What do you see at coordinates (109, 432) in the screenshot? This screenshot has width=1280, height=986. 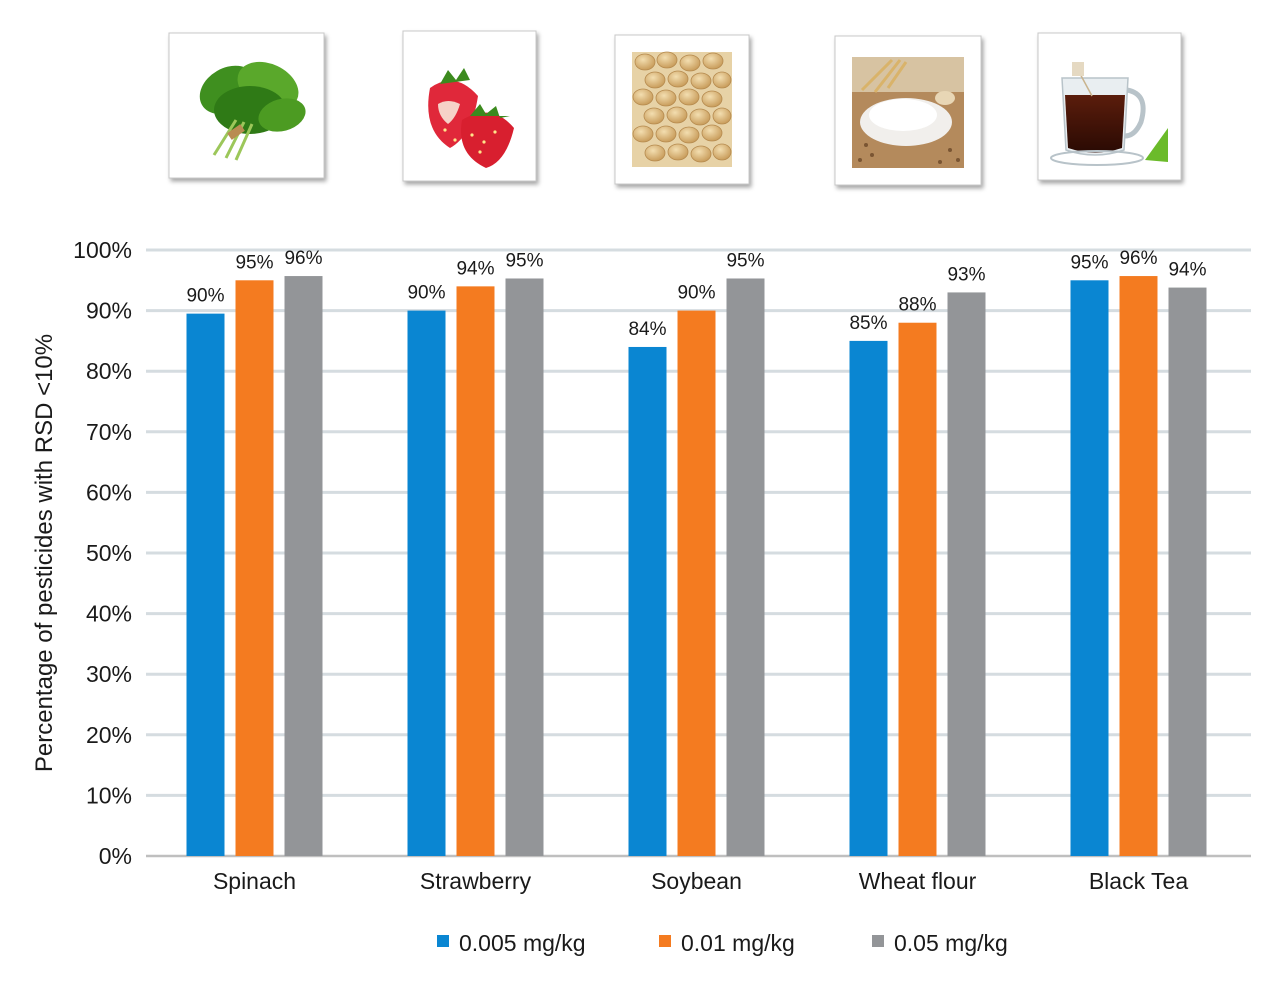 I see `y-tick-label: 70%` at bounding box center [109, 432].